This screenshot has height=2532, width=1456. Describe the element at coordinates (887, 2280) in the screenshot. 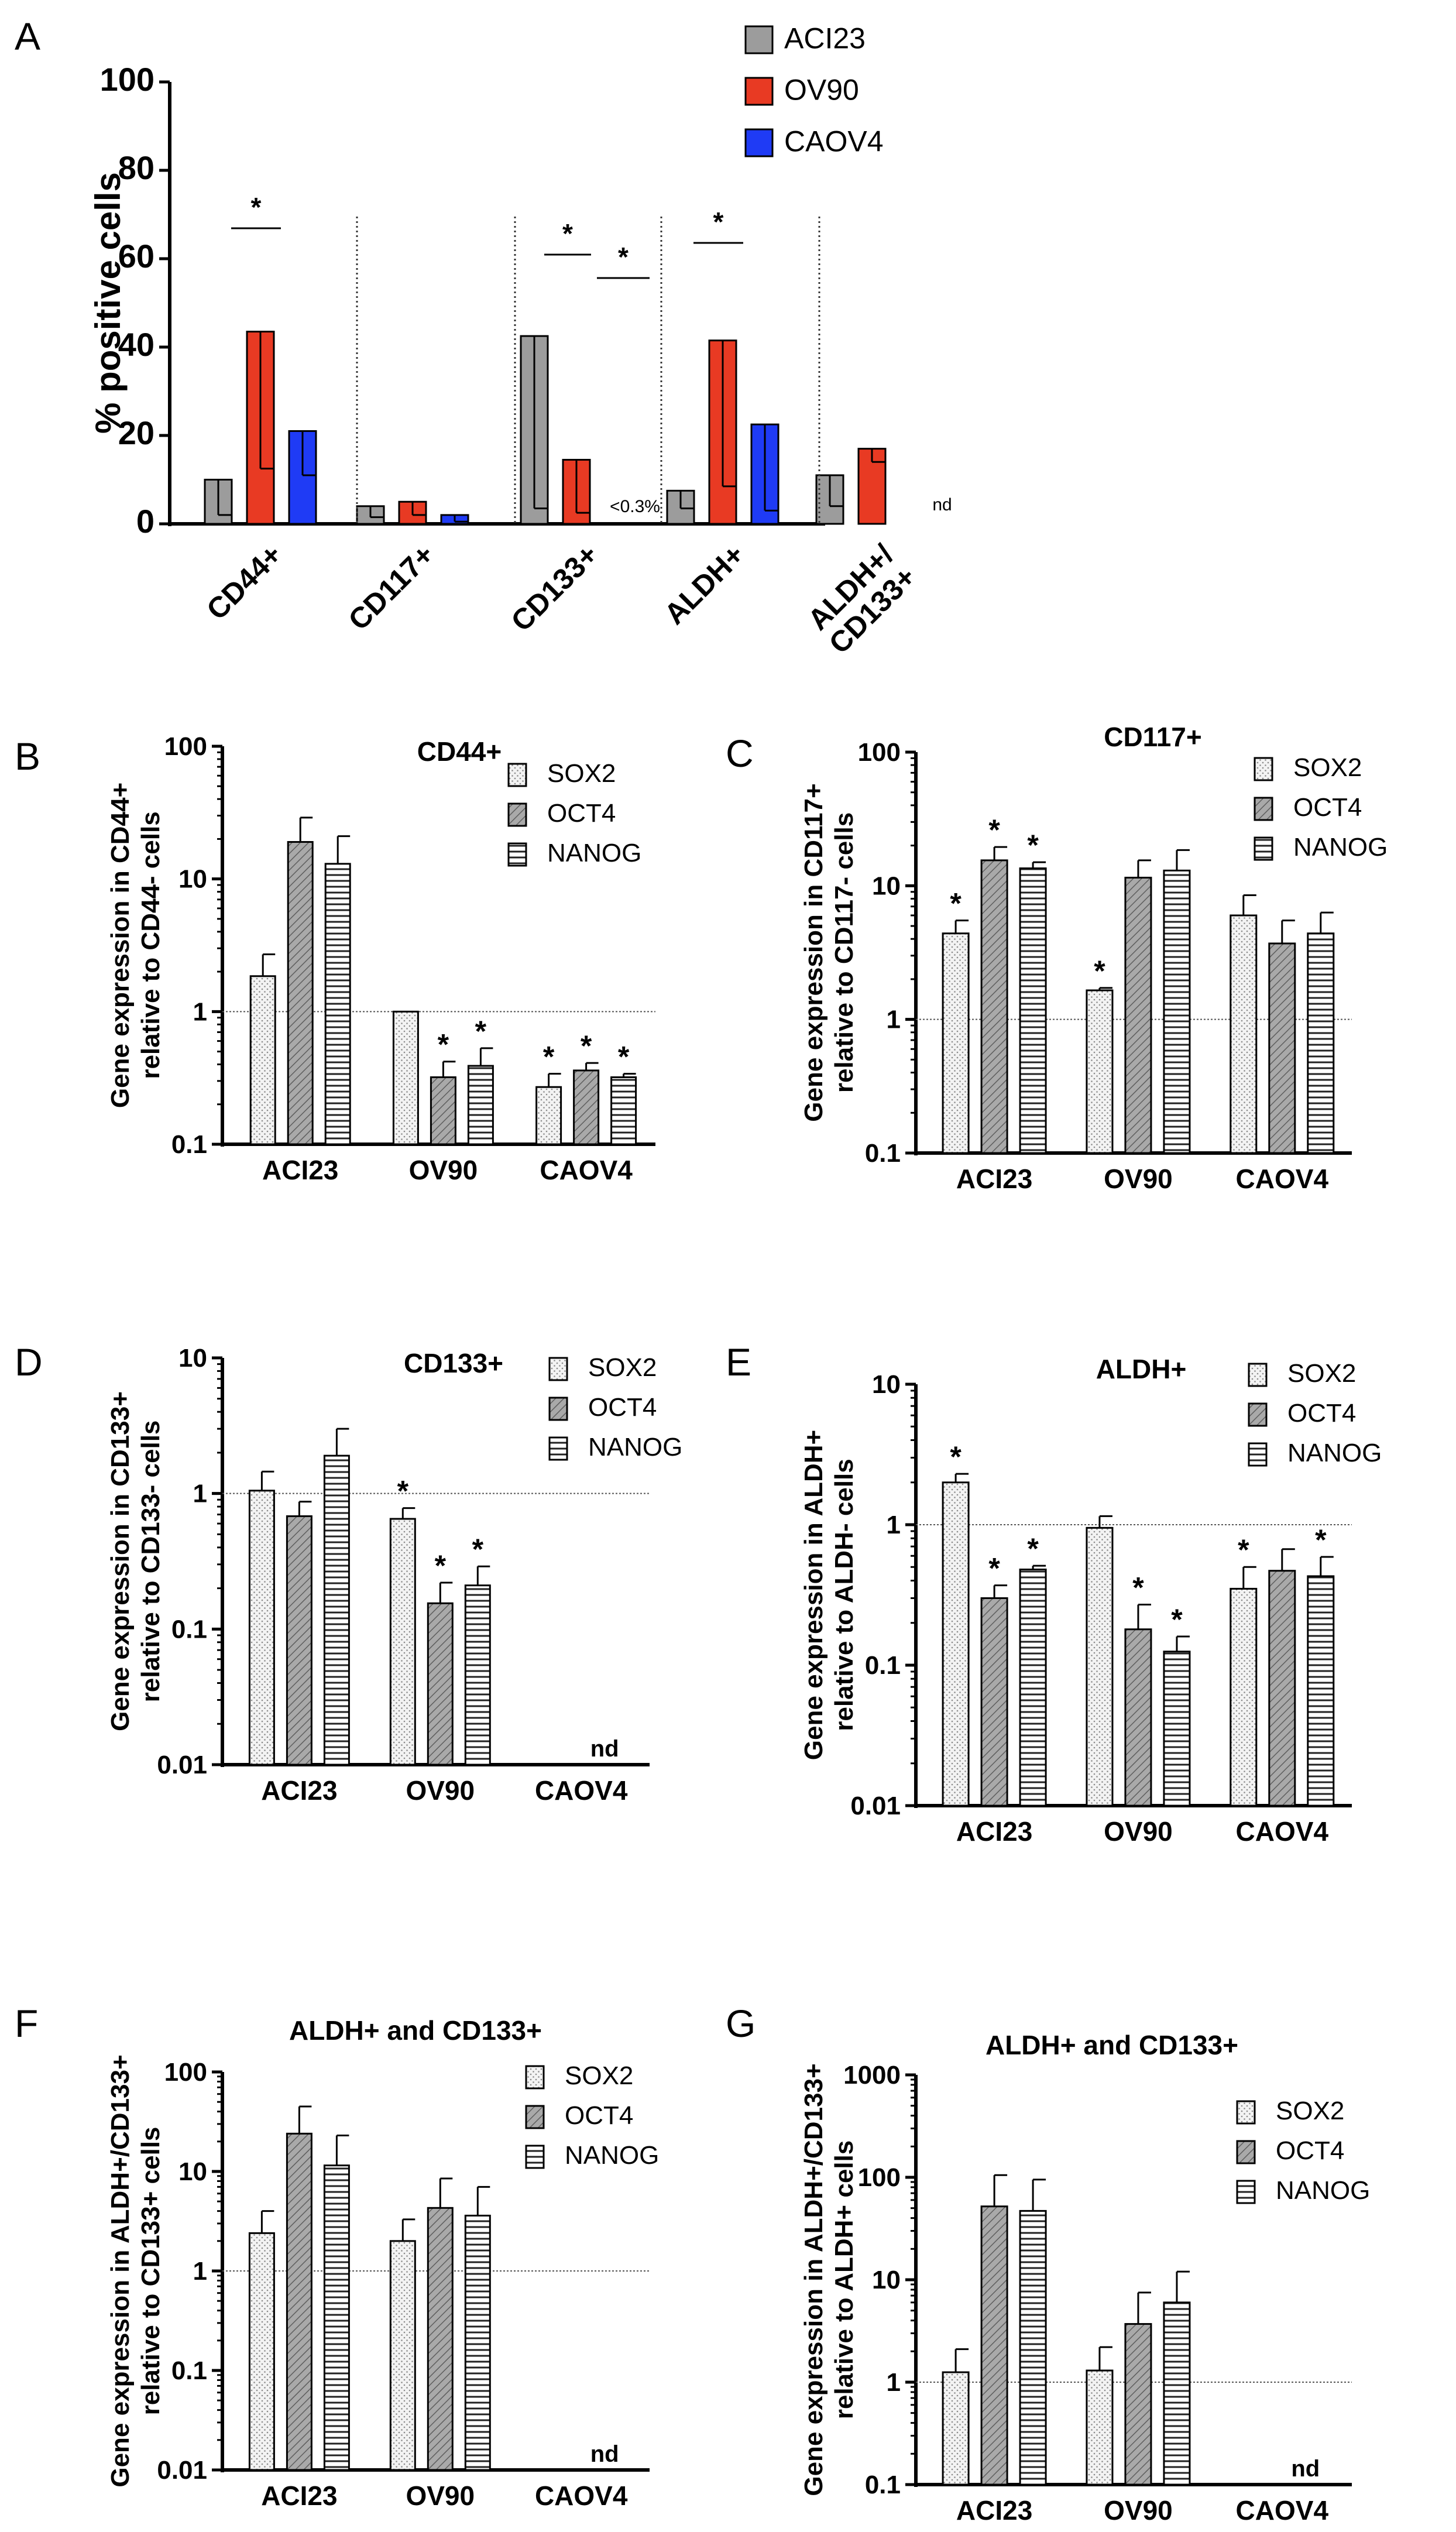

I see `y-tick-label-G: 10` at that location.